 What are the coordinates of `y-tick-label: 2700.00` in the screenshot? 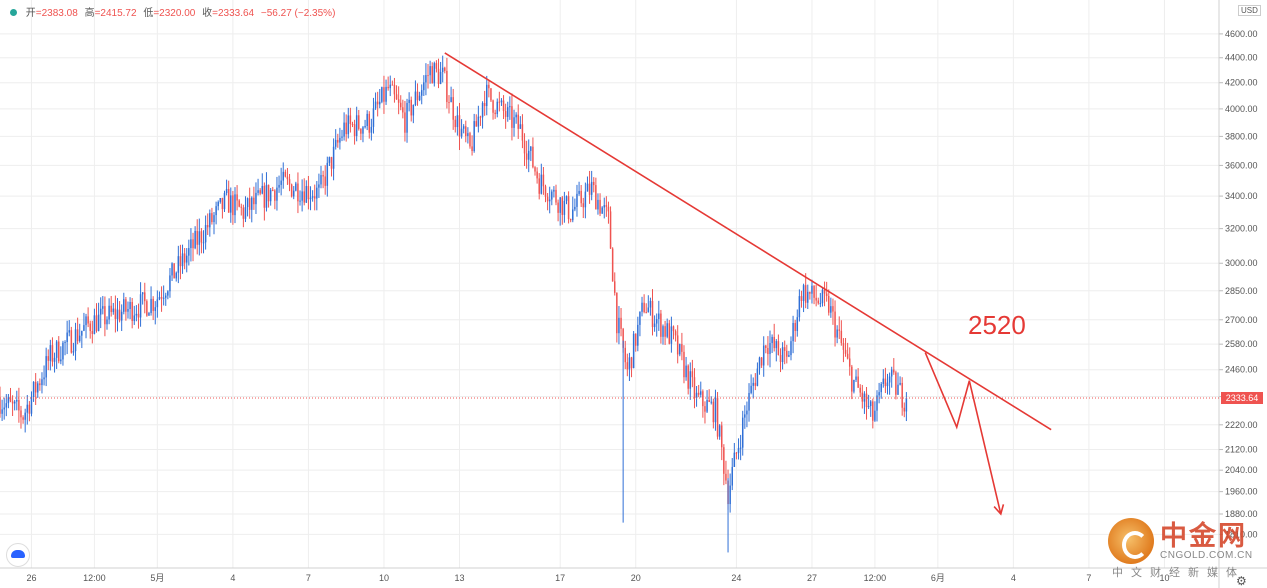 It's located at (1241, 320).